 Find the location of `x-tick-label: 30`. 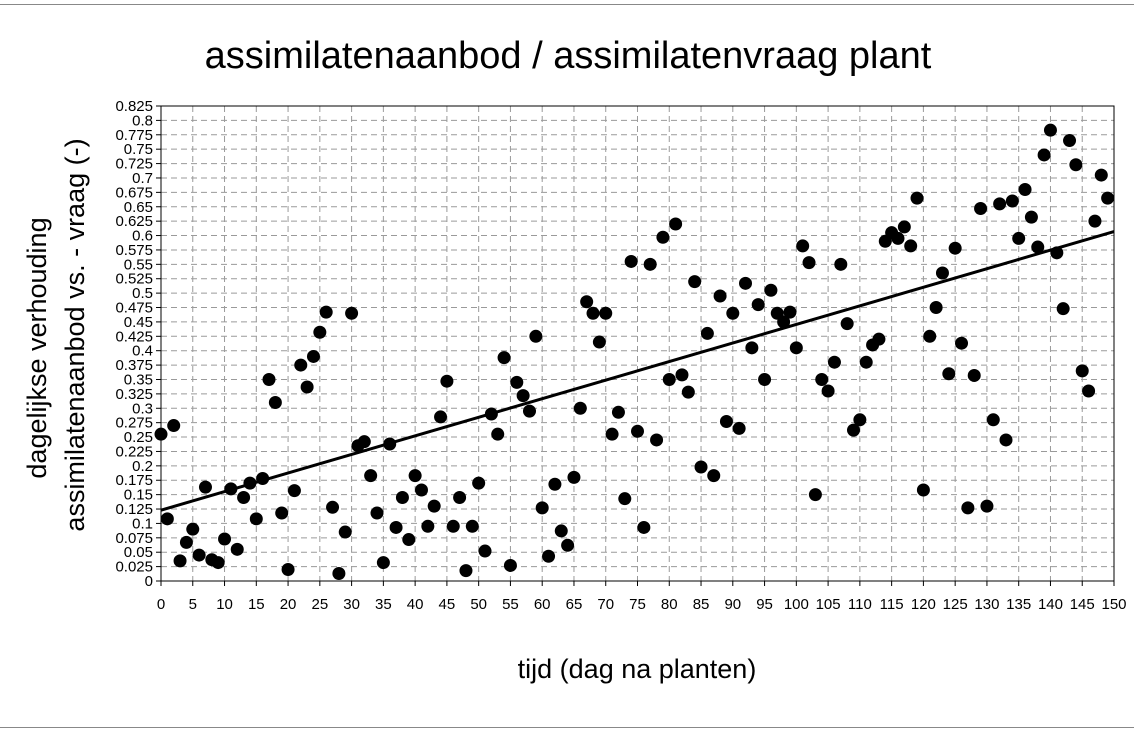

x-tick-label: 30 is located at coordinates (351, 604).